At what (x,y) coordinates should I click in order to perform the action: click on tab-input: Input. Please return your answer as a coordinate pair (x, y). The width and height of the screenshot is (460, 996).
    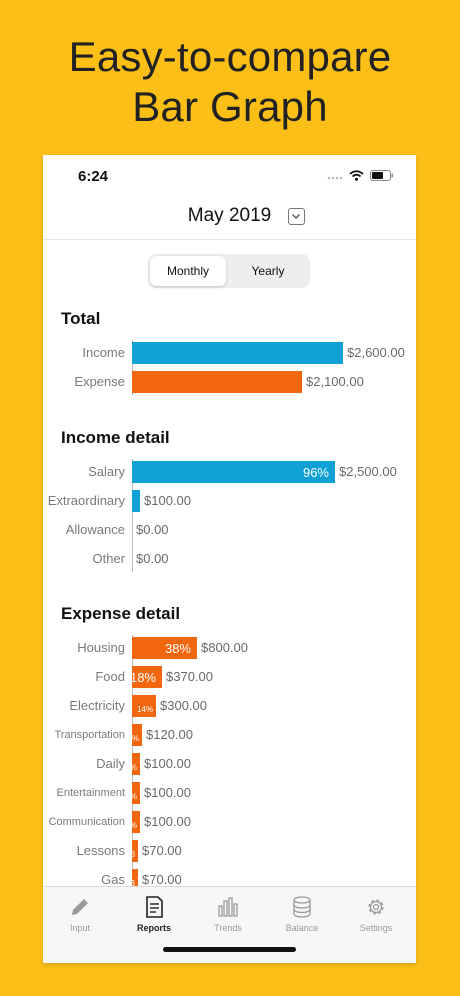
    Looking at the image, I should click on (80, 914).